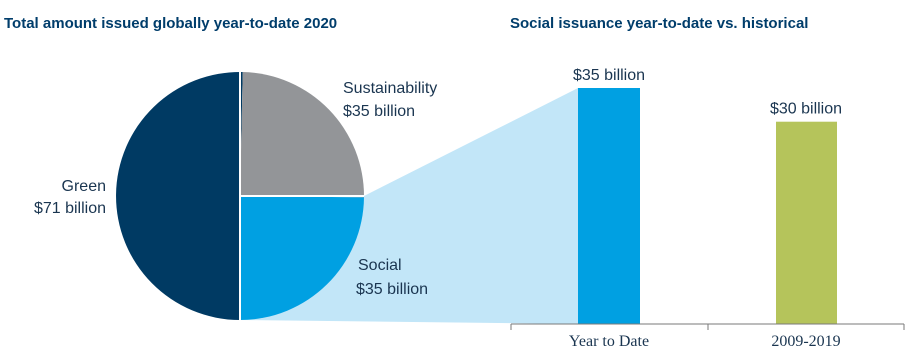 The height and width of the screenshot is (349, 909). Describe the element at coordinates (609, 206) in the screenshot. I see `bar-year-to-date` at that location.